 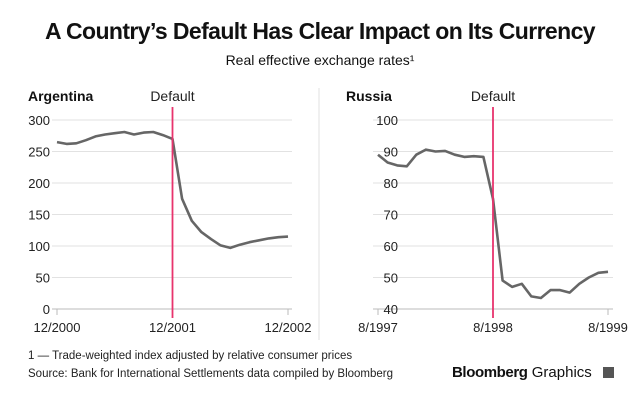 I want to click on y-tick-label: 40, so click(x=391, y=309).